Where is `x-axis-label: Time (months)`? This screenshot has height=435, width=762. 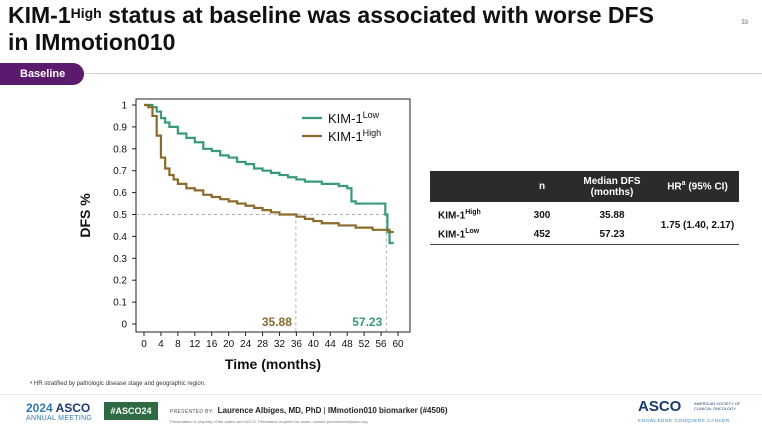 x-axis-label: Time (months) is located at coordinates (273, 364).